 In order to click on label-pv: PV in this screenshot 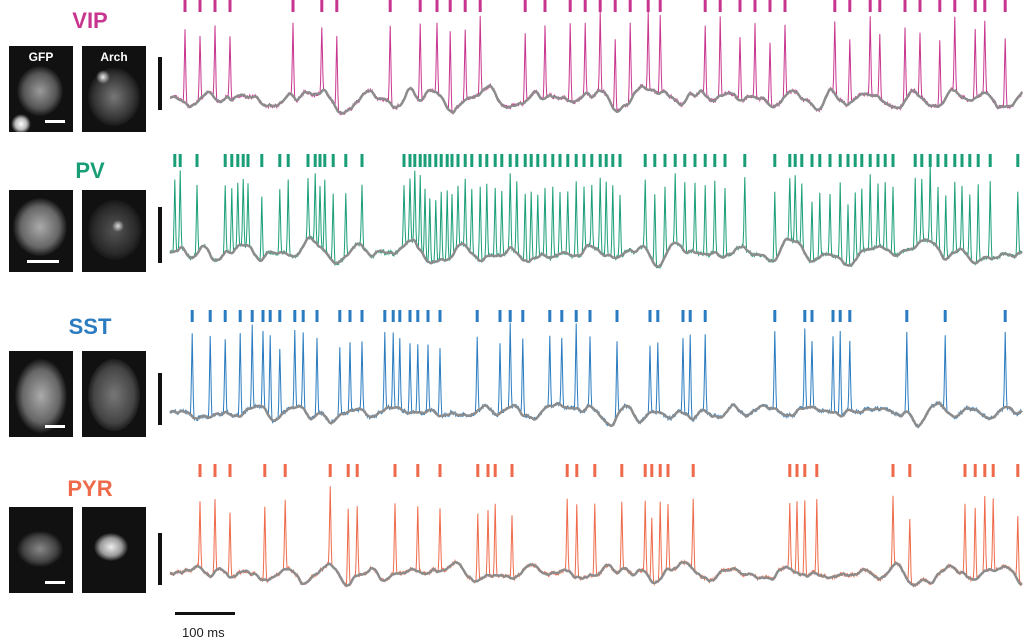, I will do `click(90, 170)`.